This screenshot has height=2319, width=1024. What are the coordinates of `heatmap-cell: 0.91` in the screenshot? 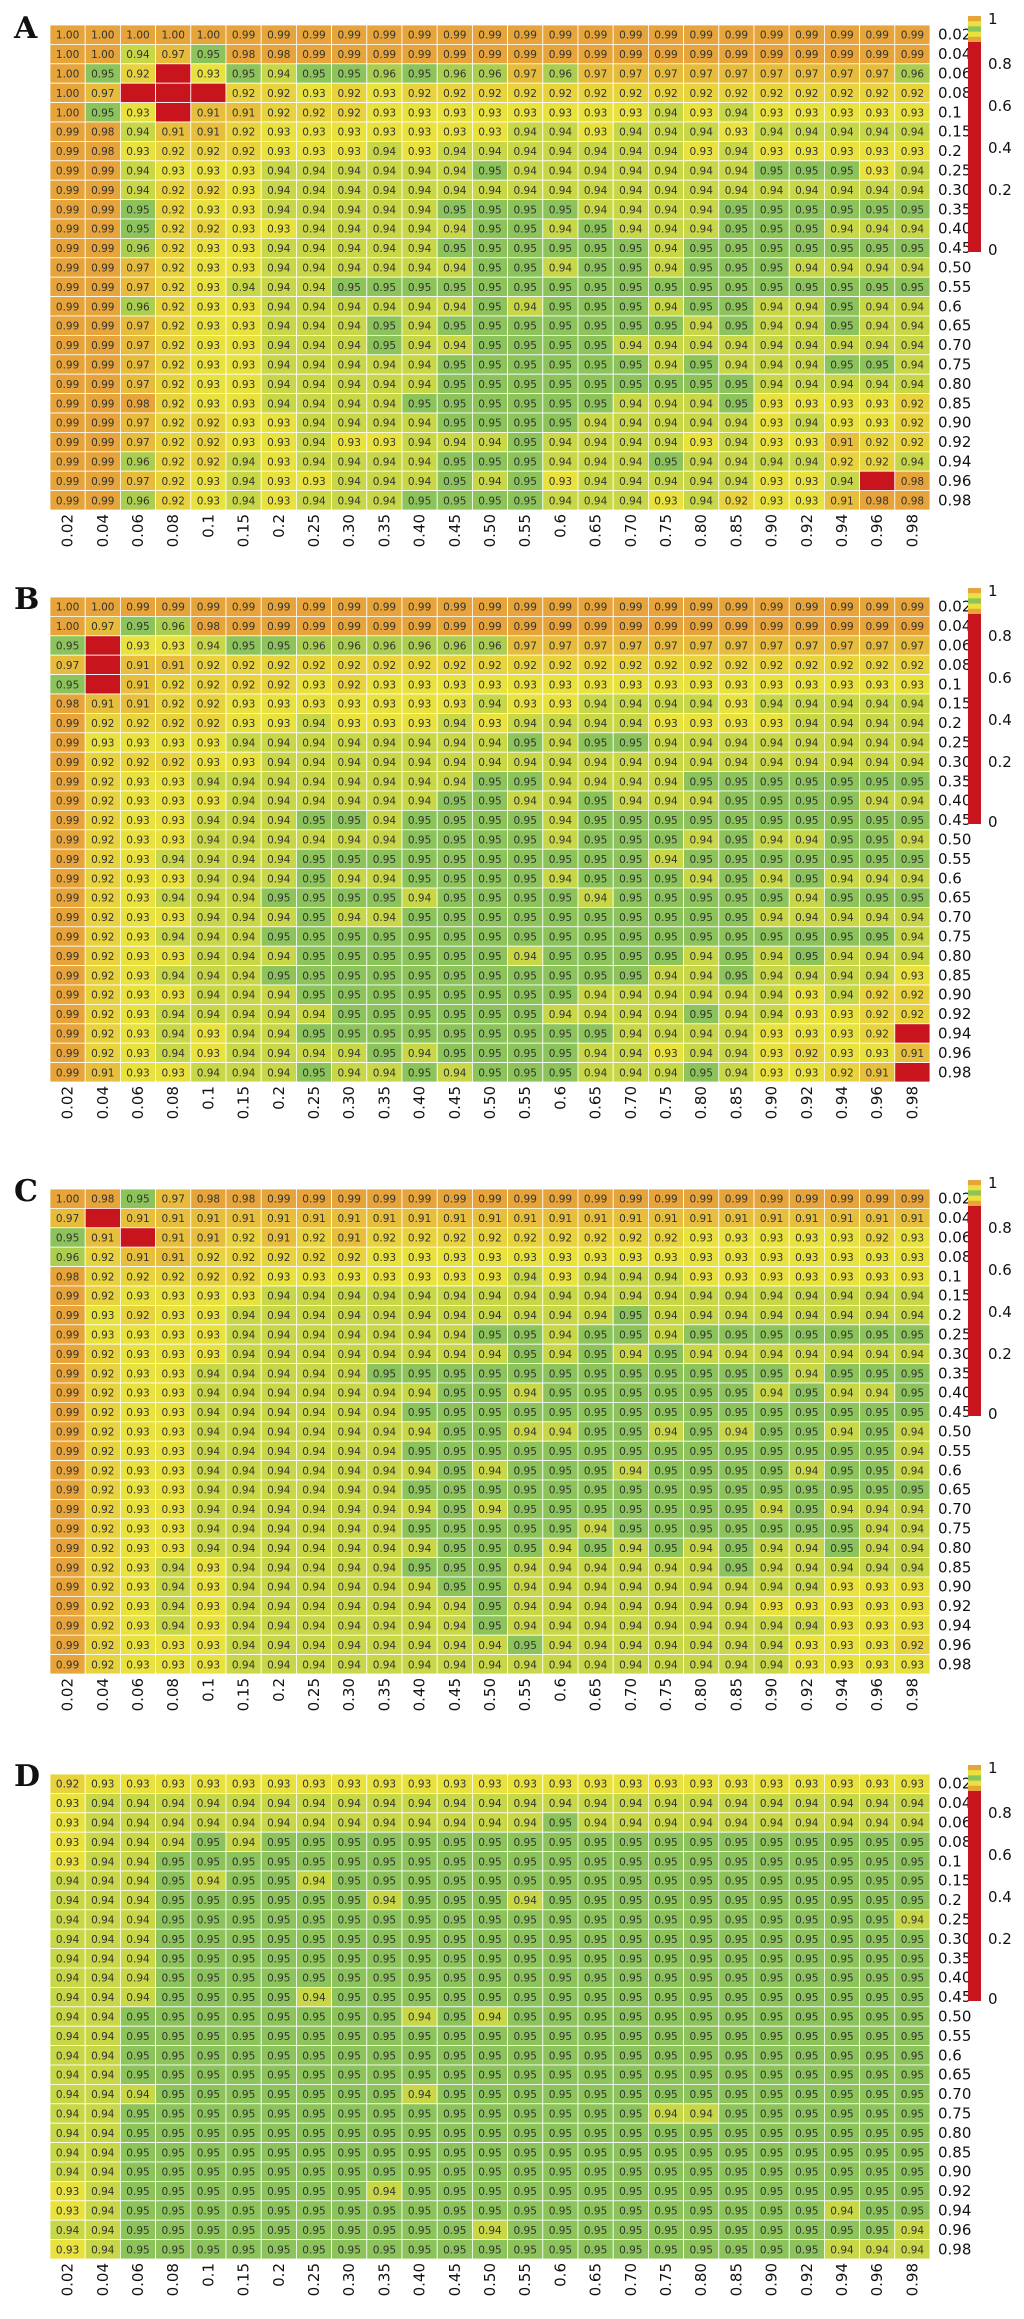 It's located at (419, 1217).